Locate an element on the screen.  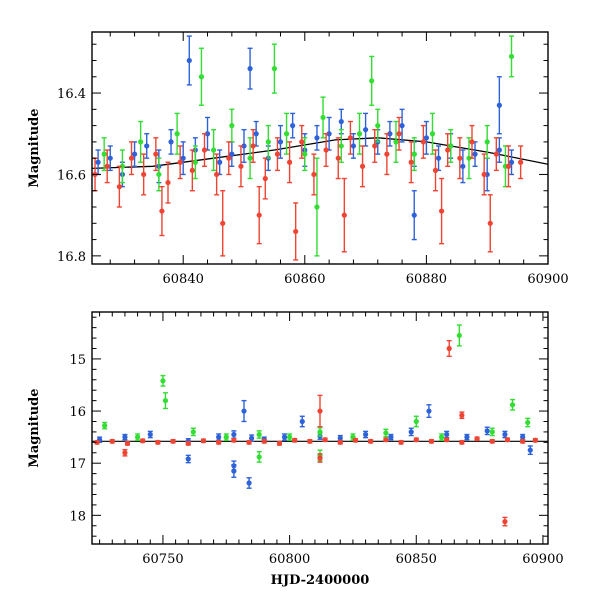
top-y-axis-label: Magnitude is located at coordinates (34, 147).